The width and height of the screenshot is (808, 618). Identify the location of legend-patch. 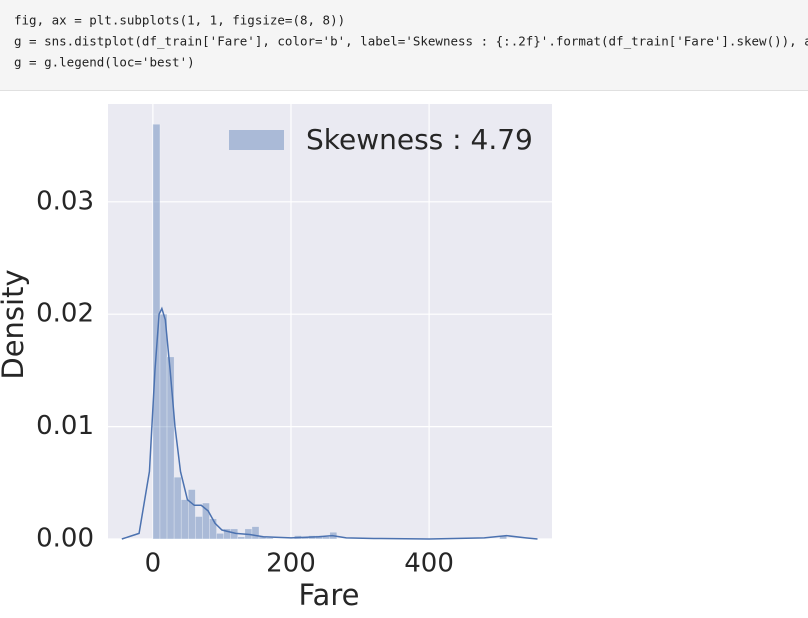
(256, 140).